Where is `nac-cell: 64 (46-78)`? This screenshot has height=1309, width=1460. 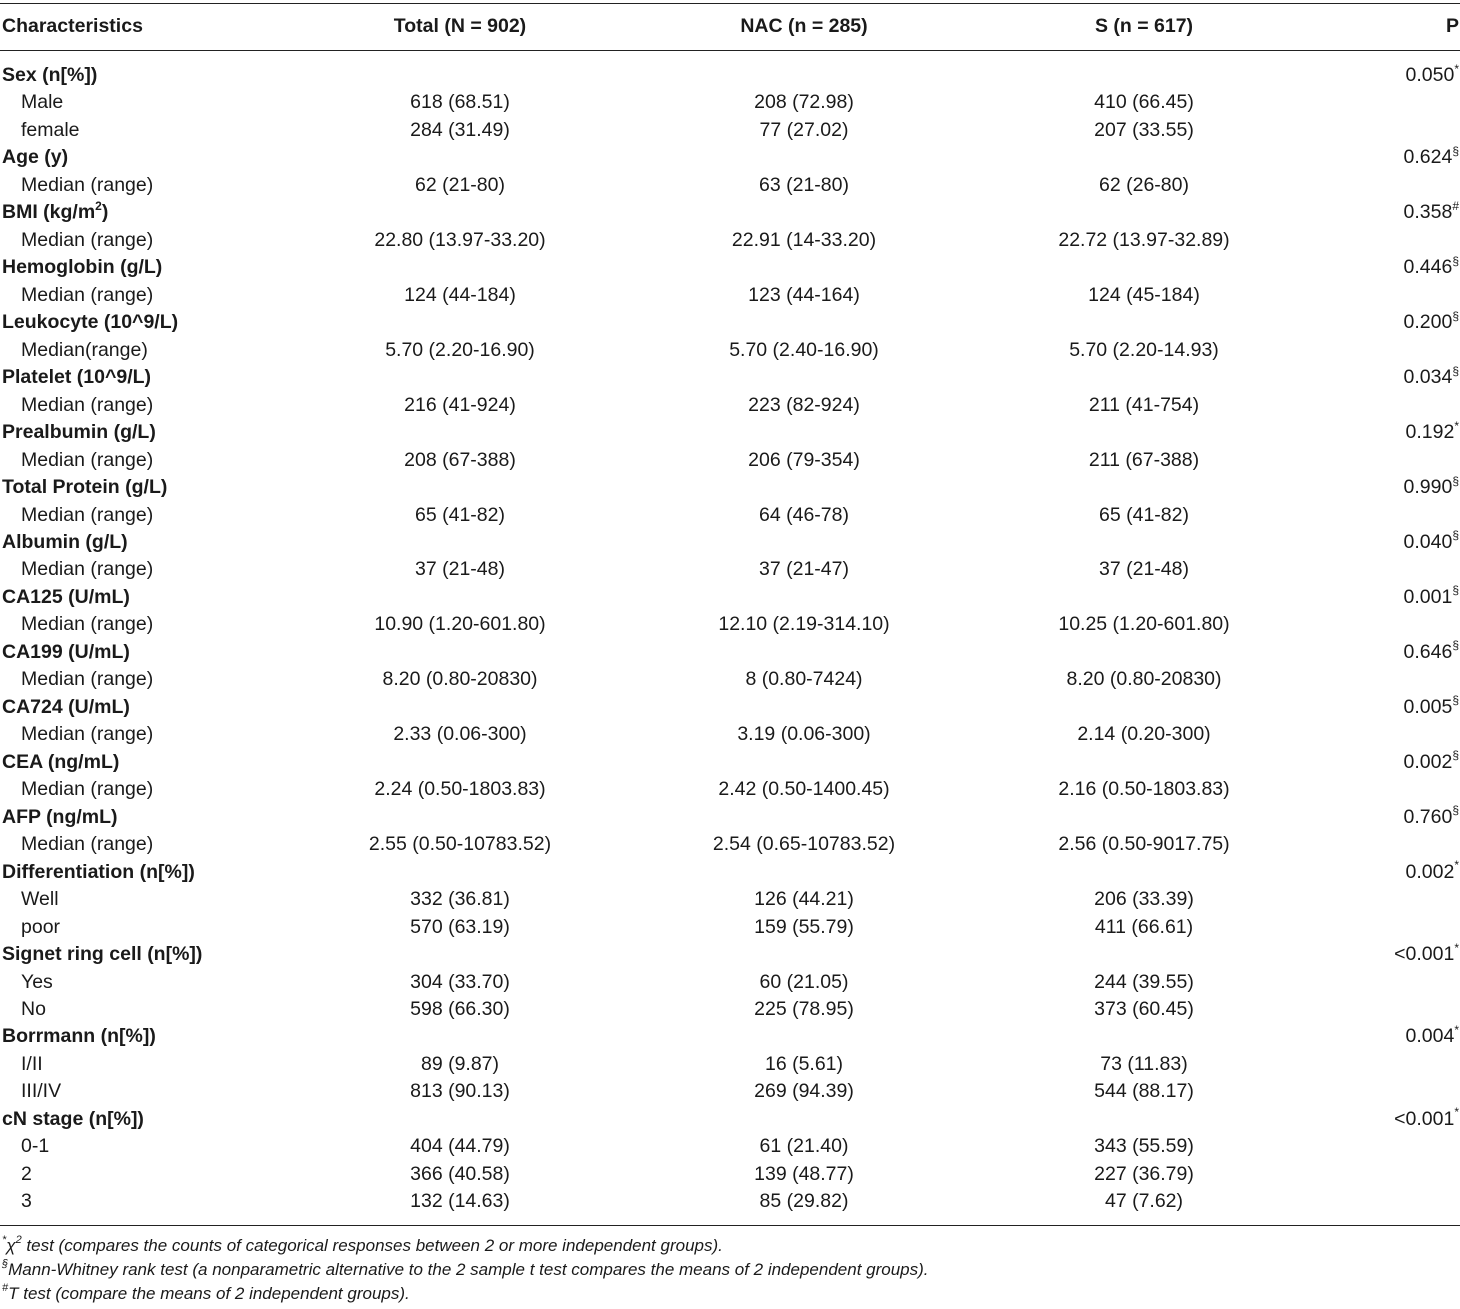
nac-cell: 64 (46-78) is located at coordinates (804, 514).